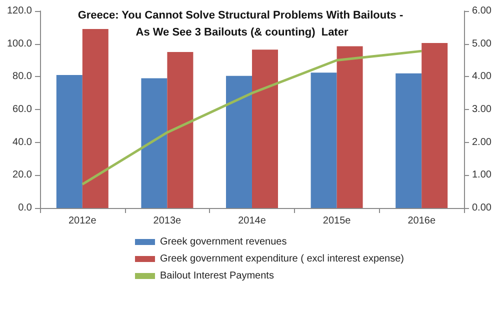  Describe the element at coordinates (22, 142) in the screenshot. I see `y-tick-label: 40.0` at that location.